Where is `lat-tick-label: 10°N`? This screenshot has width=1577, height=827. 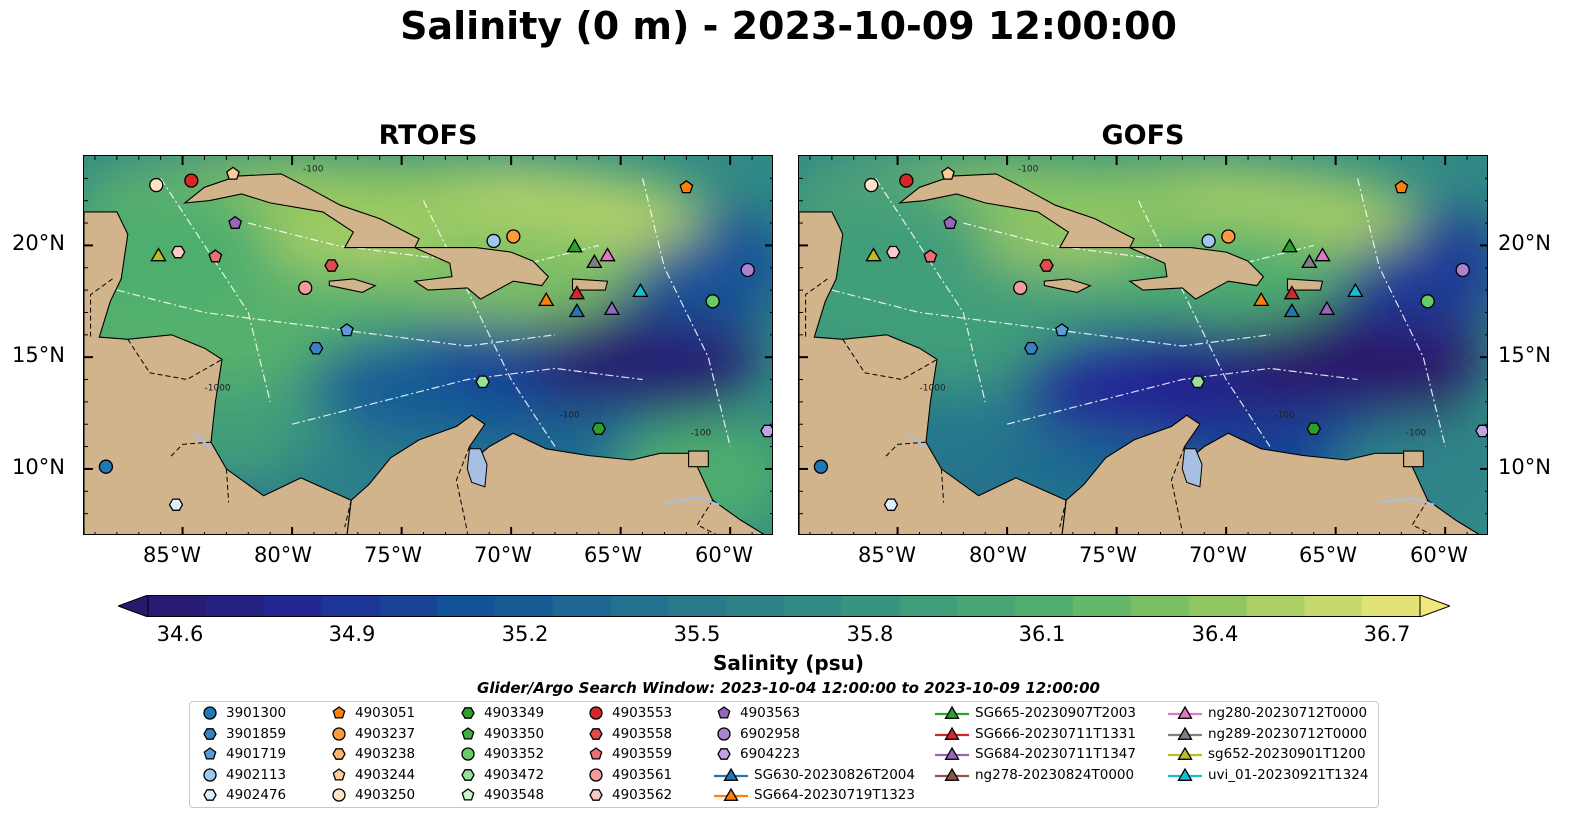 lat-tick-label: 10°N is located at coordinates (38, 467).